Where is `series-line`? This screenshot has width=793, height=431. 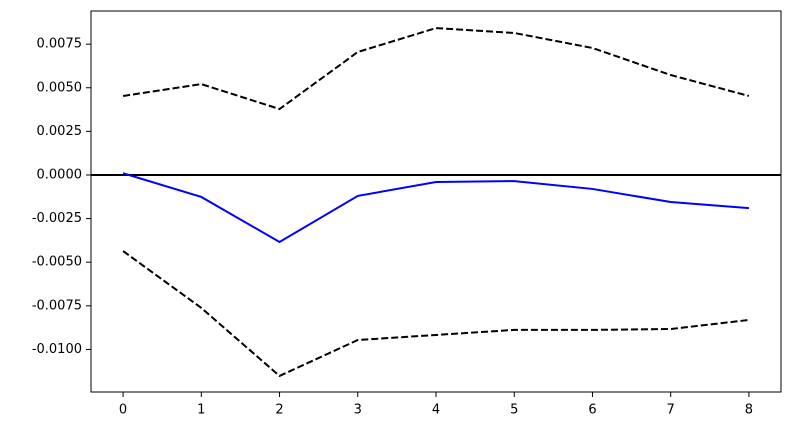 series-line is located at coordinates (436, 208).